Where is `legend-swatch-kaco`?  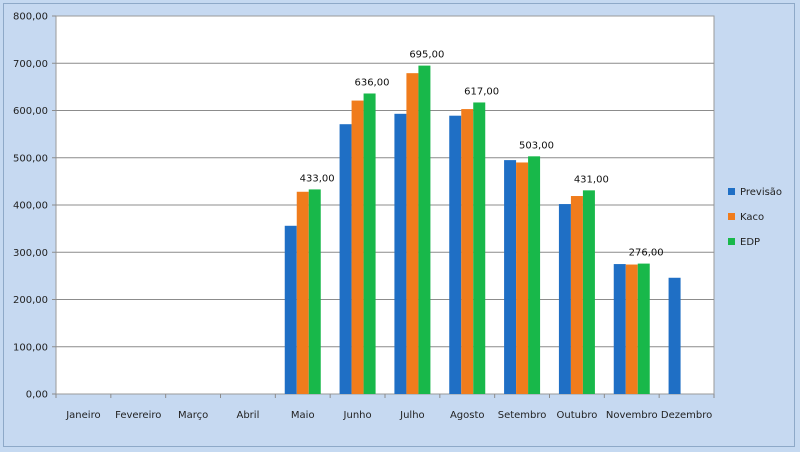
legend-swatch-kaco is located at coordinates (731, 216).